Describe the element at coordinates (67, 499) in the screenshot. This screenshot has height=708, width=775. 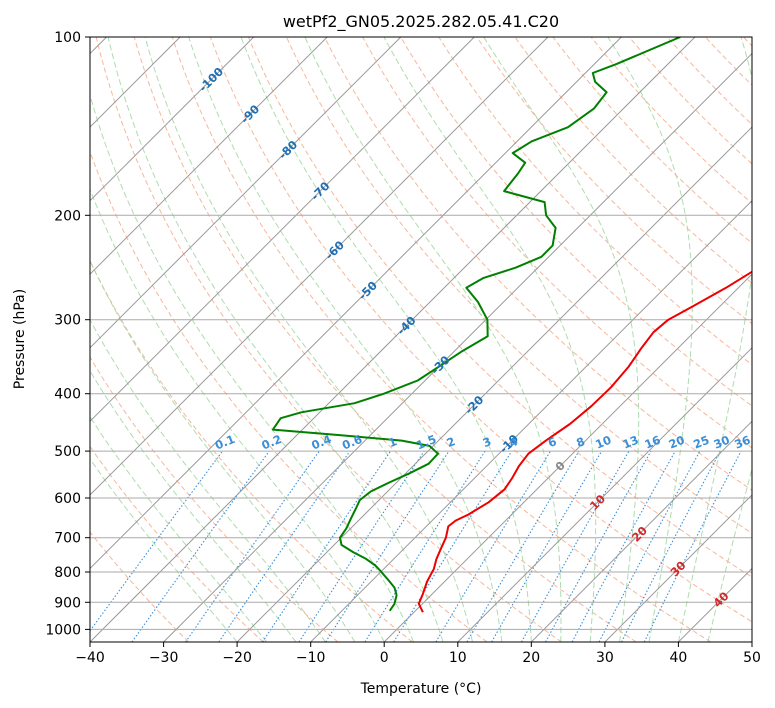
I see `y-tick-label: 600` at that location.